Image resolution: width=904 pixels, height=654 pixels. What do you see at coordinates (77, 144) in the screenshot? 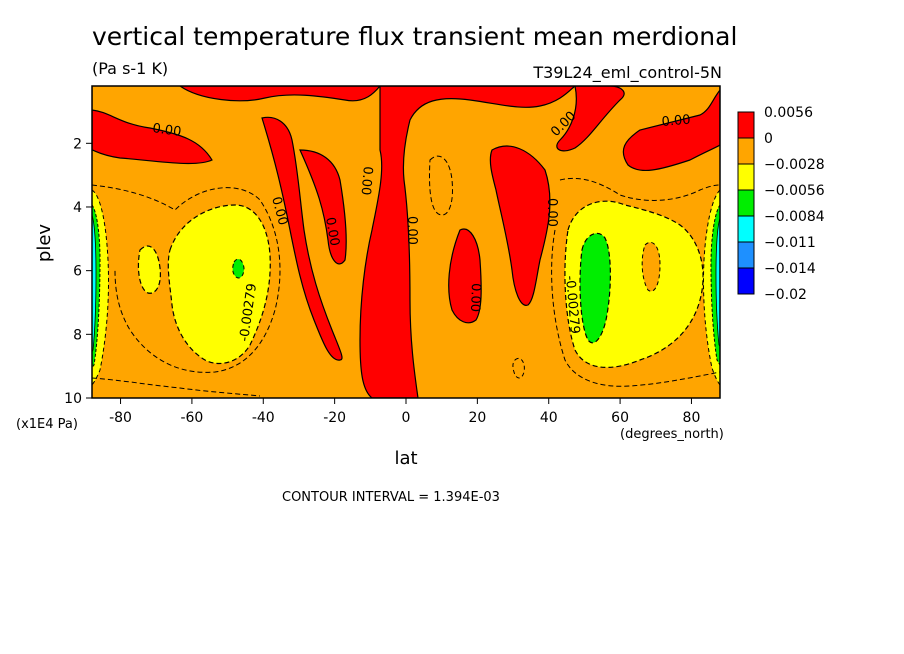
I see `y-tick-label: 2` at bounding box center [77, 144].